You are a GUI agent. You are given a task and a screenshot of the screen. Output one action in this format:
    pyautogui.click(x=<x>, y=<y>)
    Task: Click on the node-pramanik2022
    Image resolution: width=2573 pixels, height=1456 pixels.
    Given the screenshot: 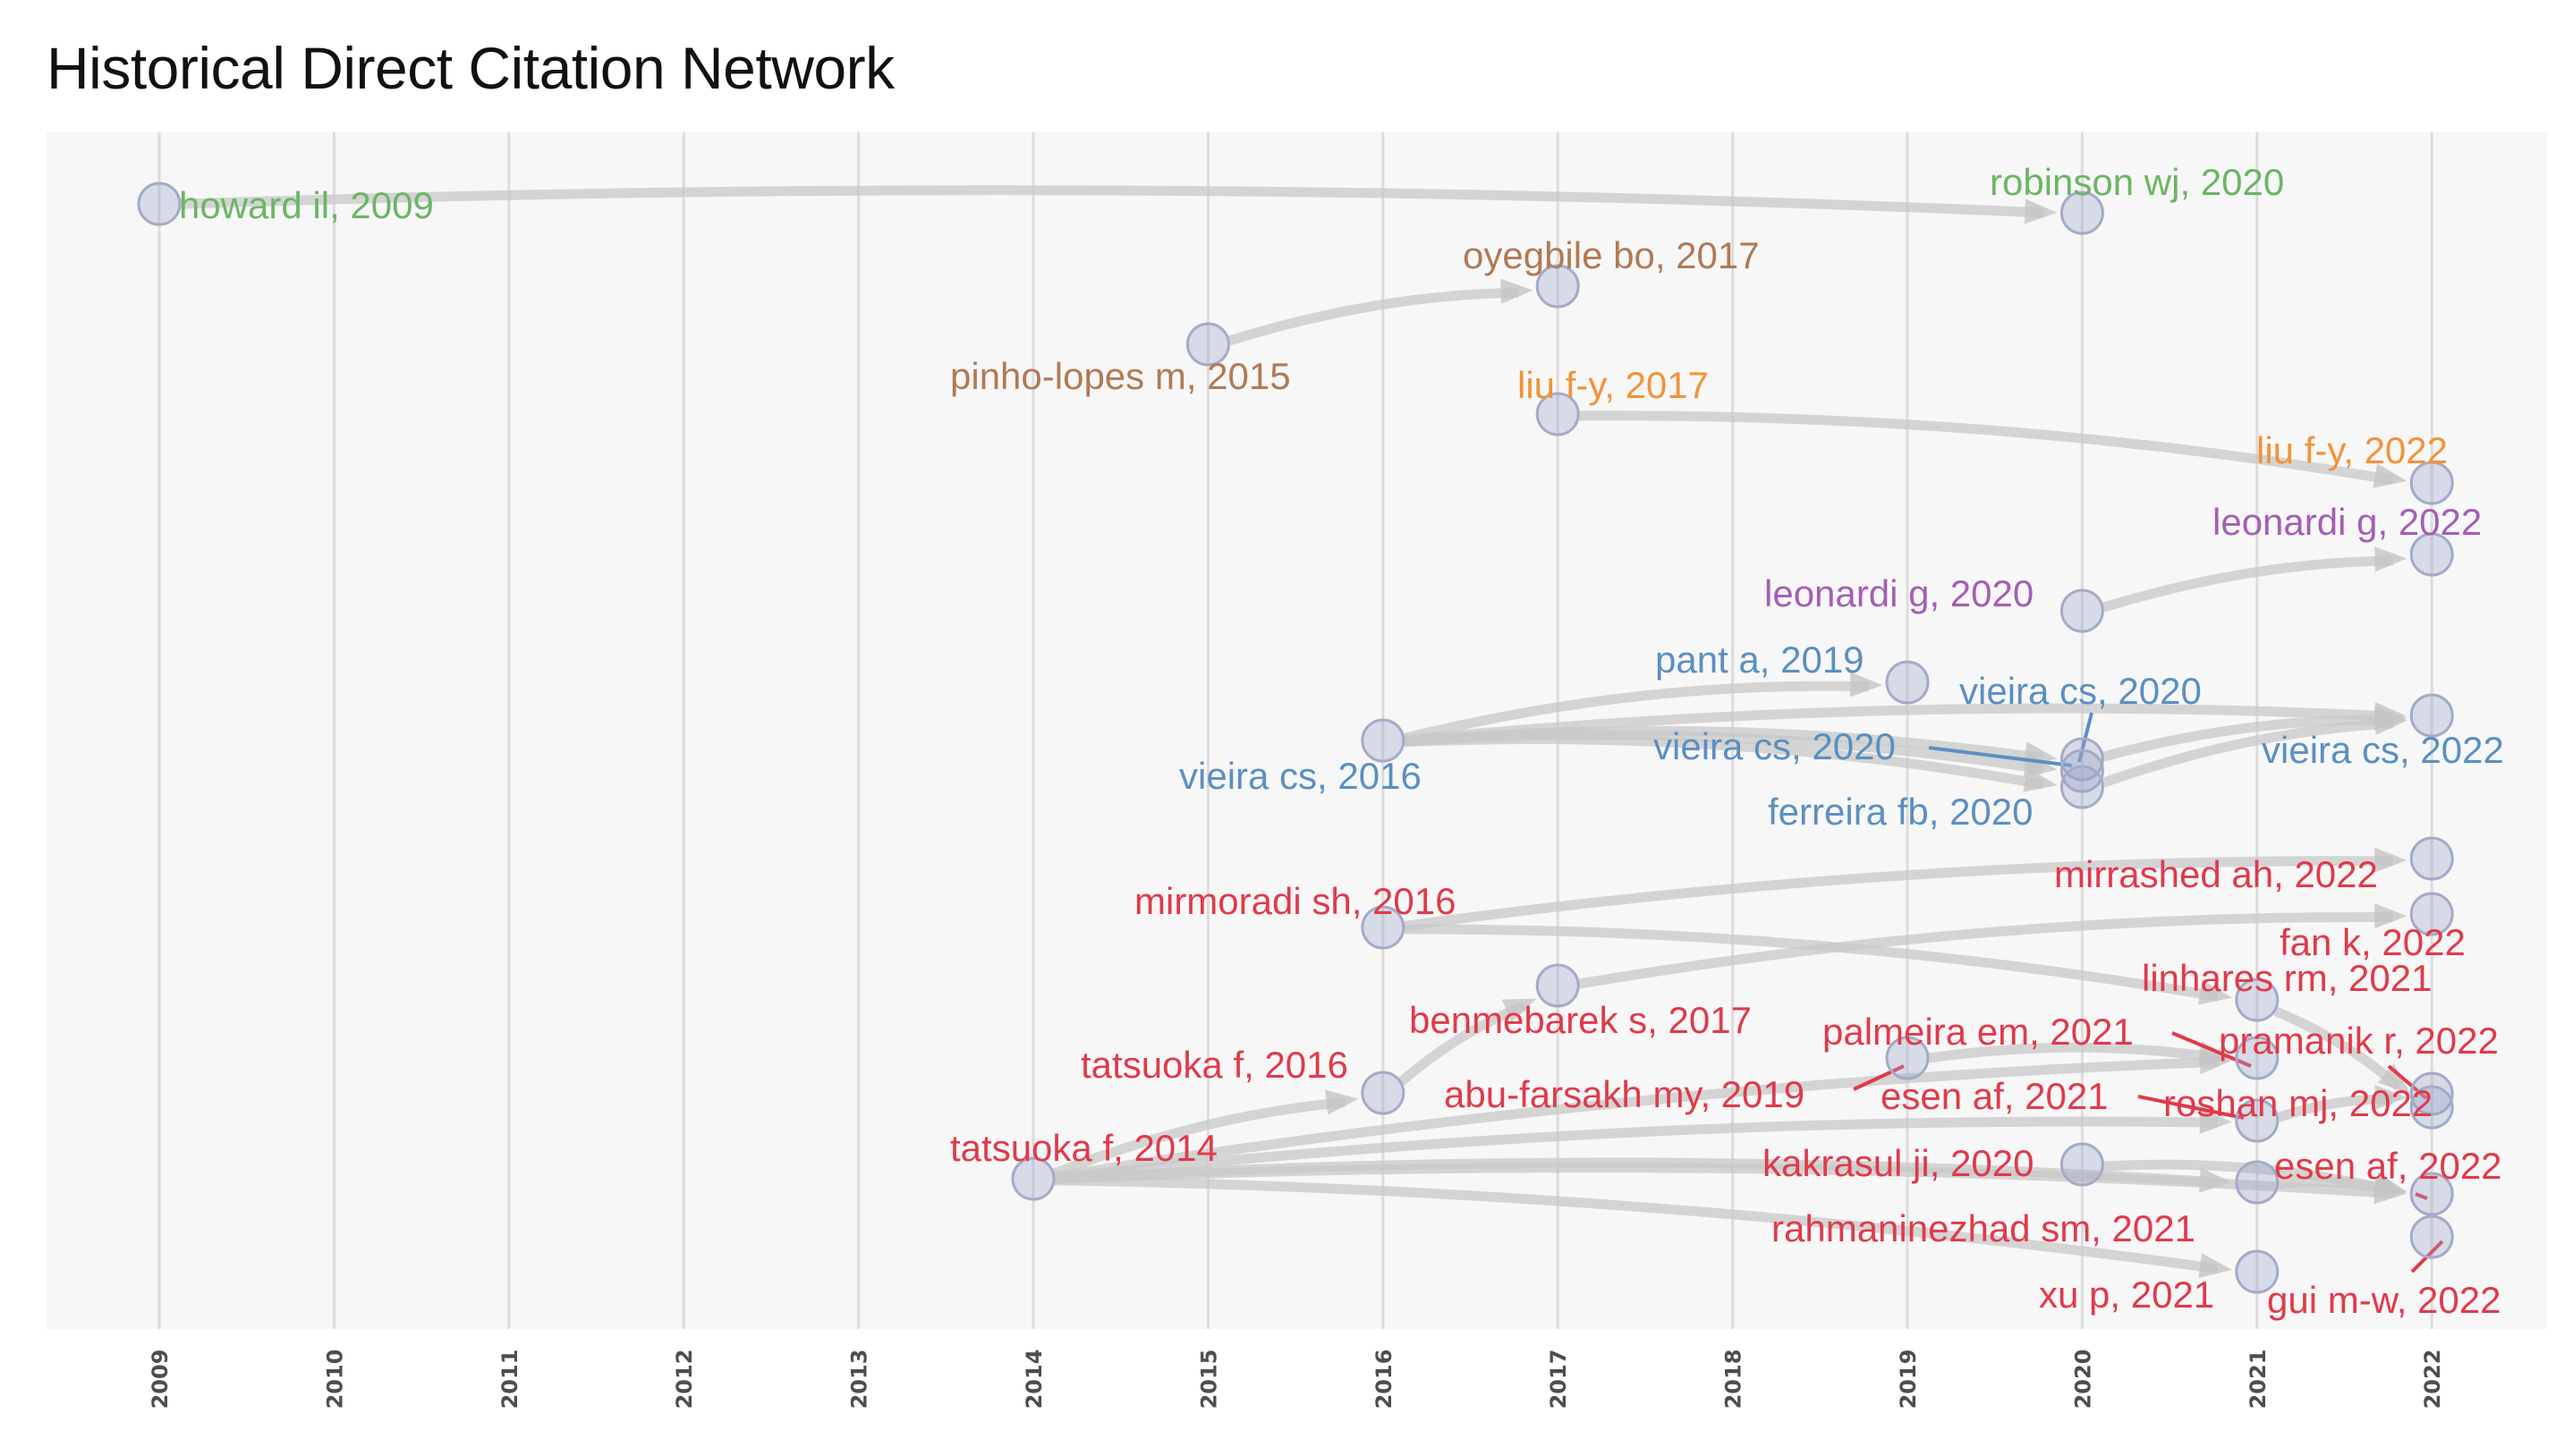 What is the action you would take?
    pyautogui.click(x=2431, y=1093)
    